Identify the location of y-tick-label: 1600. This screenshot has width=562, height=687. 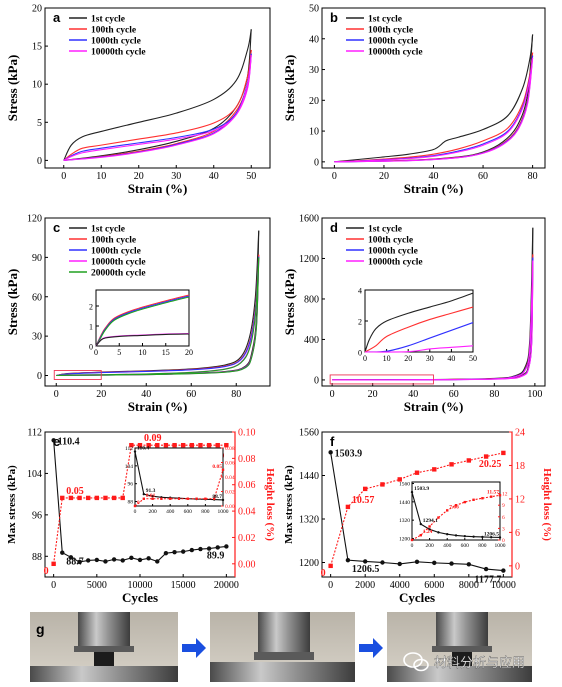
(309, 219).